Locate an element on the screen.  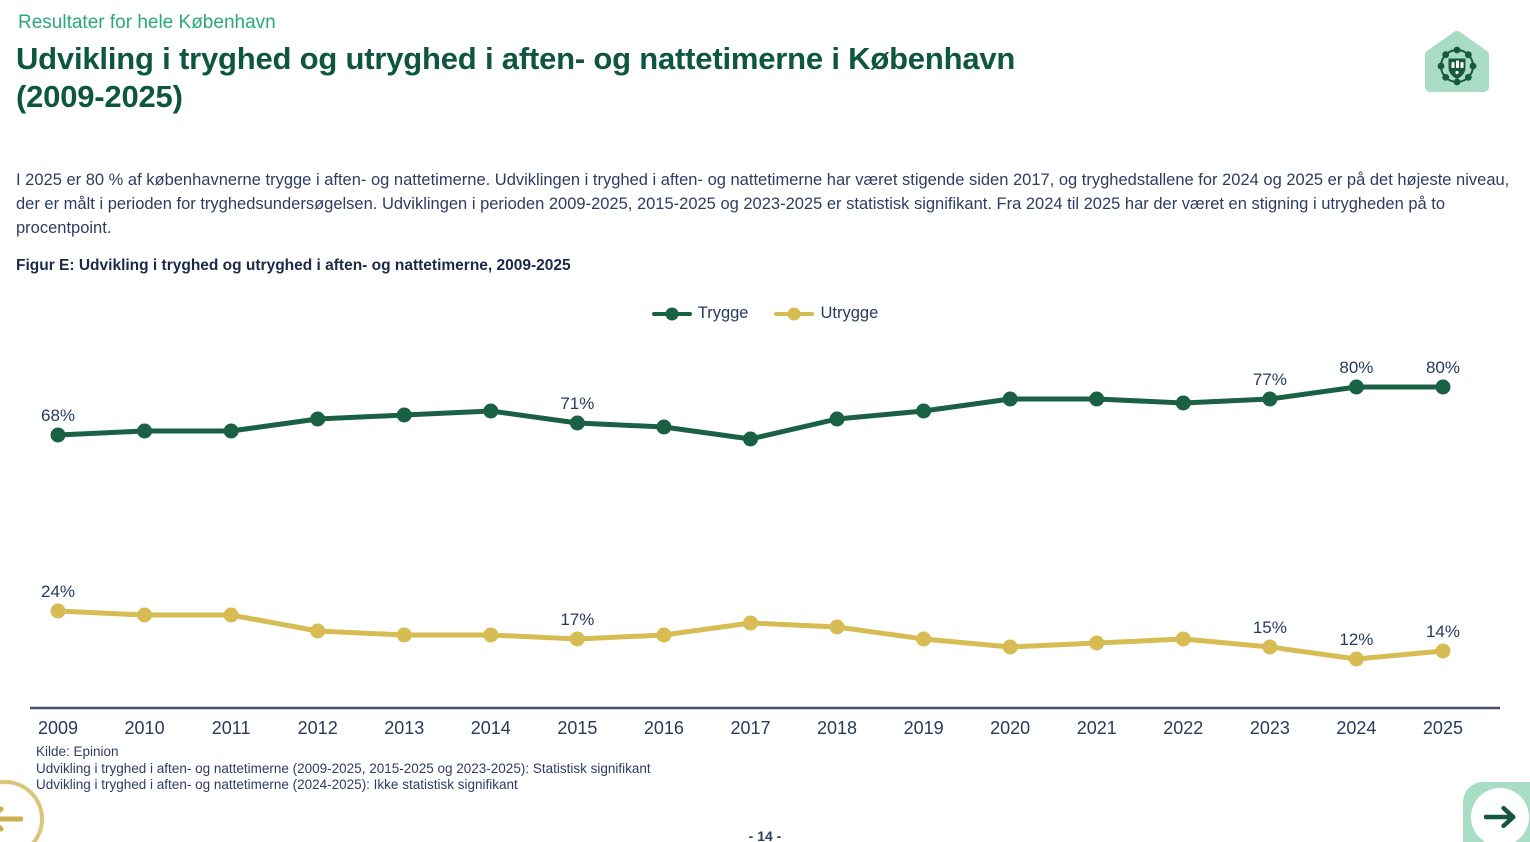
data-point-label: 68% is located at coordinates (58, 415).